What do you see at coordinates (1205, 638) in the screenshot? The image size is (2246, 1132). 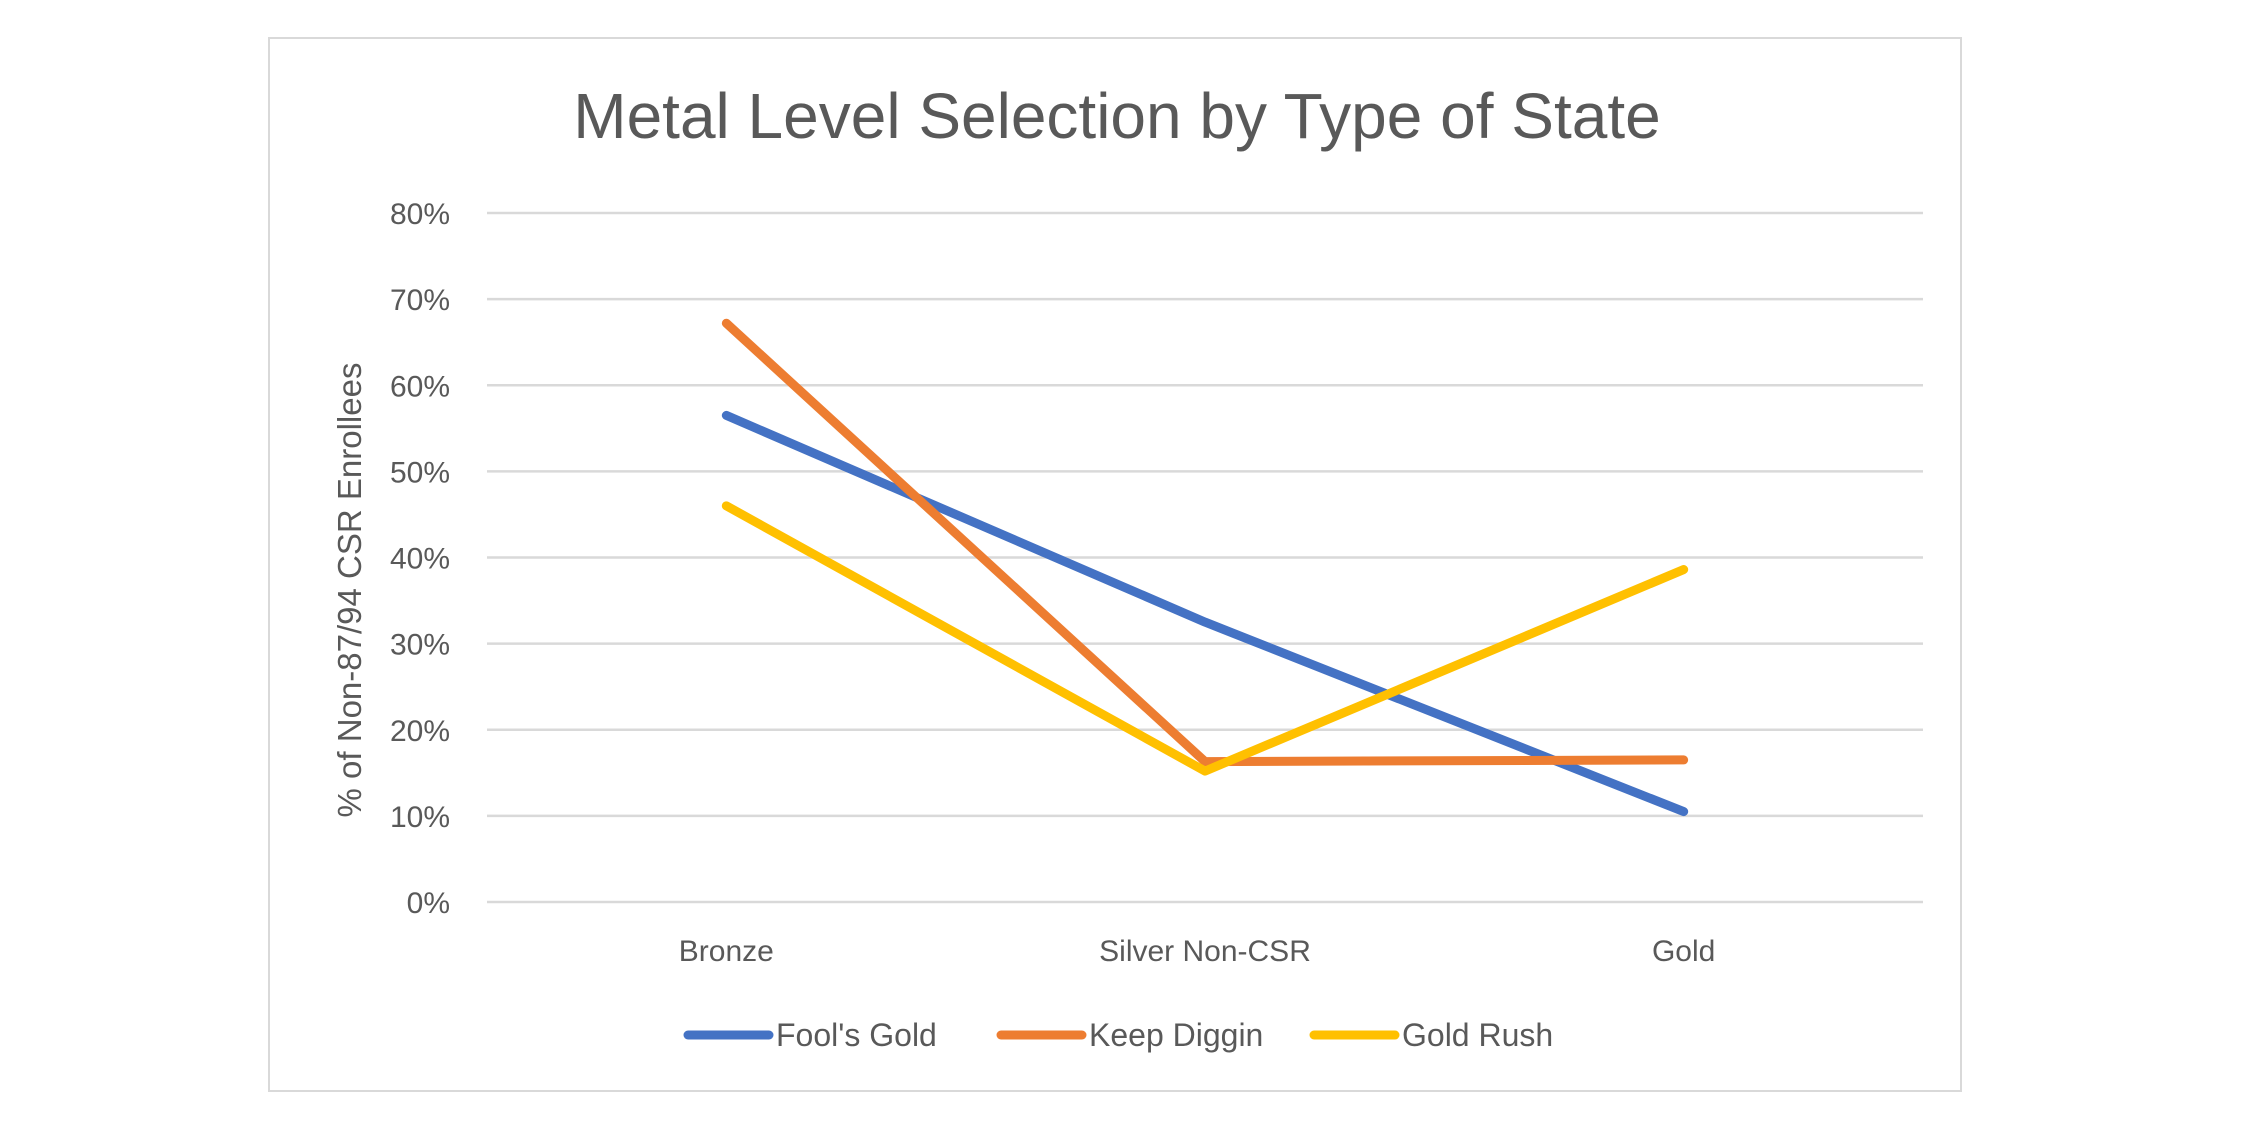 I see `series-line-gold-rush` at bounding box center [1205, 638].